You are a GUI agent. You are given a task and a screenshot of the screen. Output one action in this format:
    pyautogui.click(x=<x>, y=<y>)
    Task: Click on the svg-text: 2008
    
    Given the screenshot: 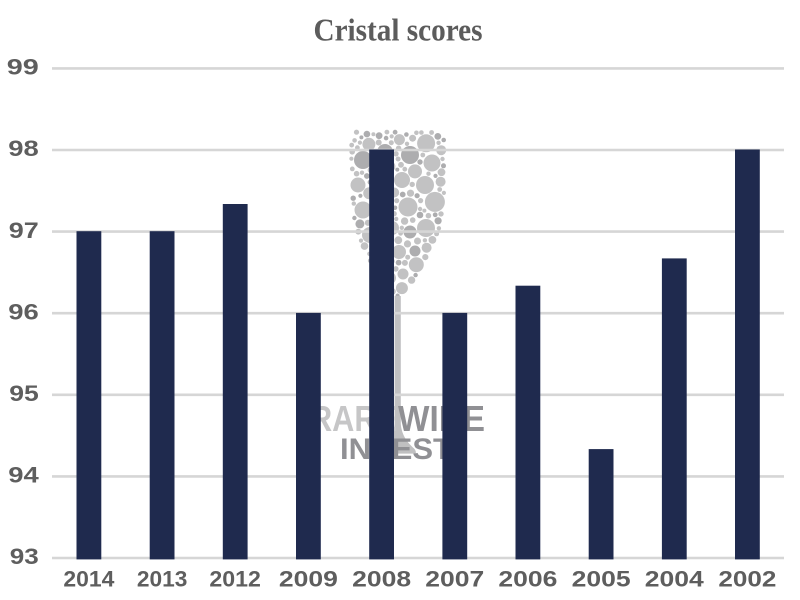 What is the action you would take?
    pyautogui.click(x=381, y=578)
    